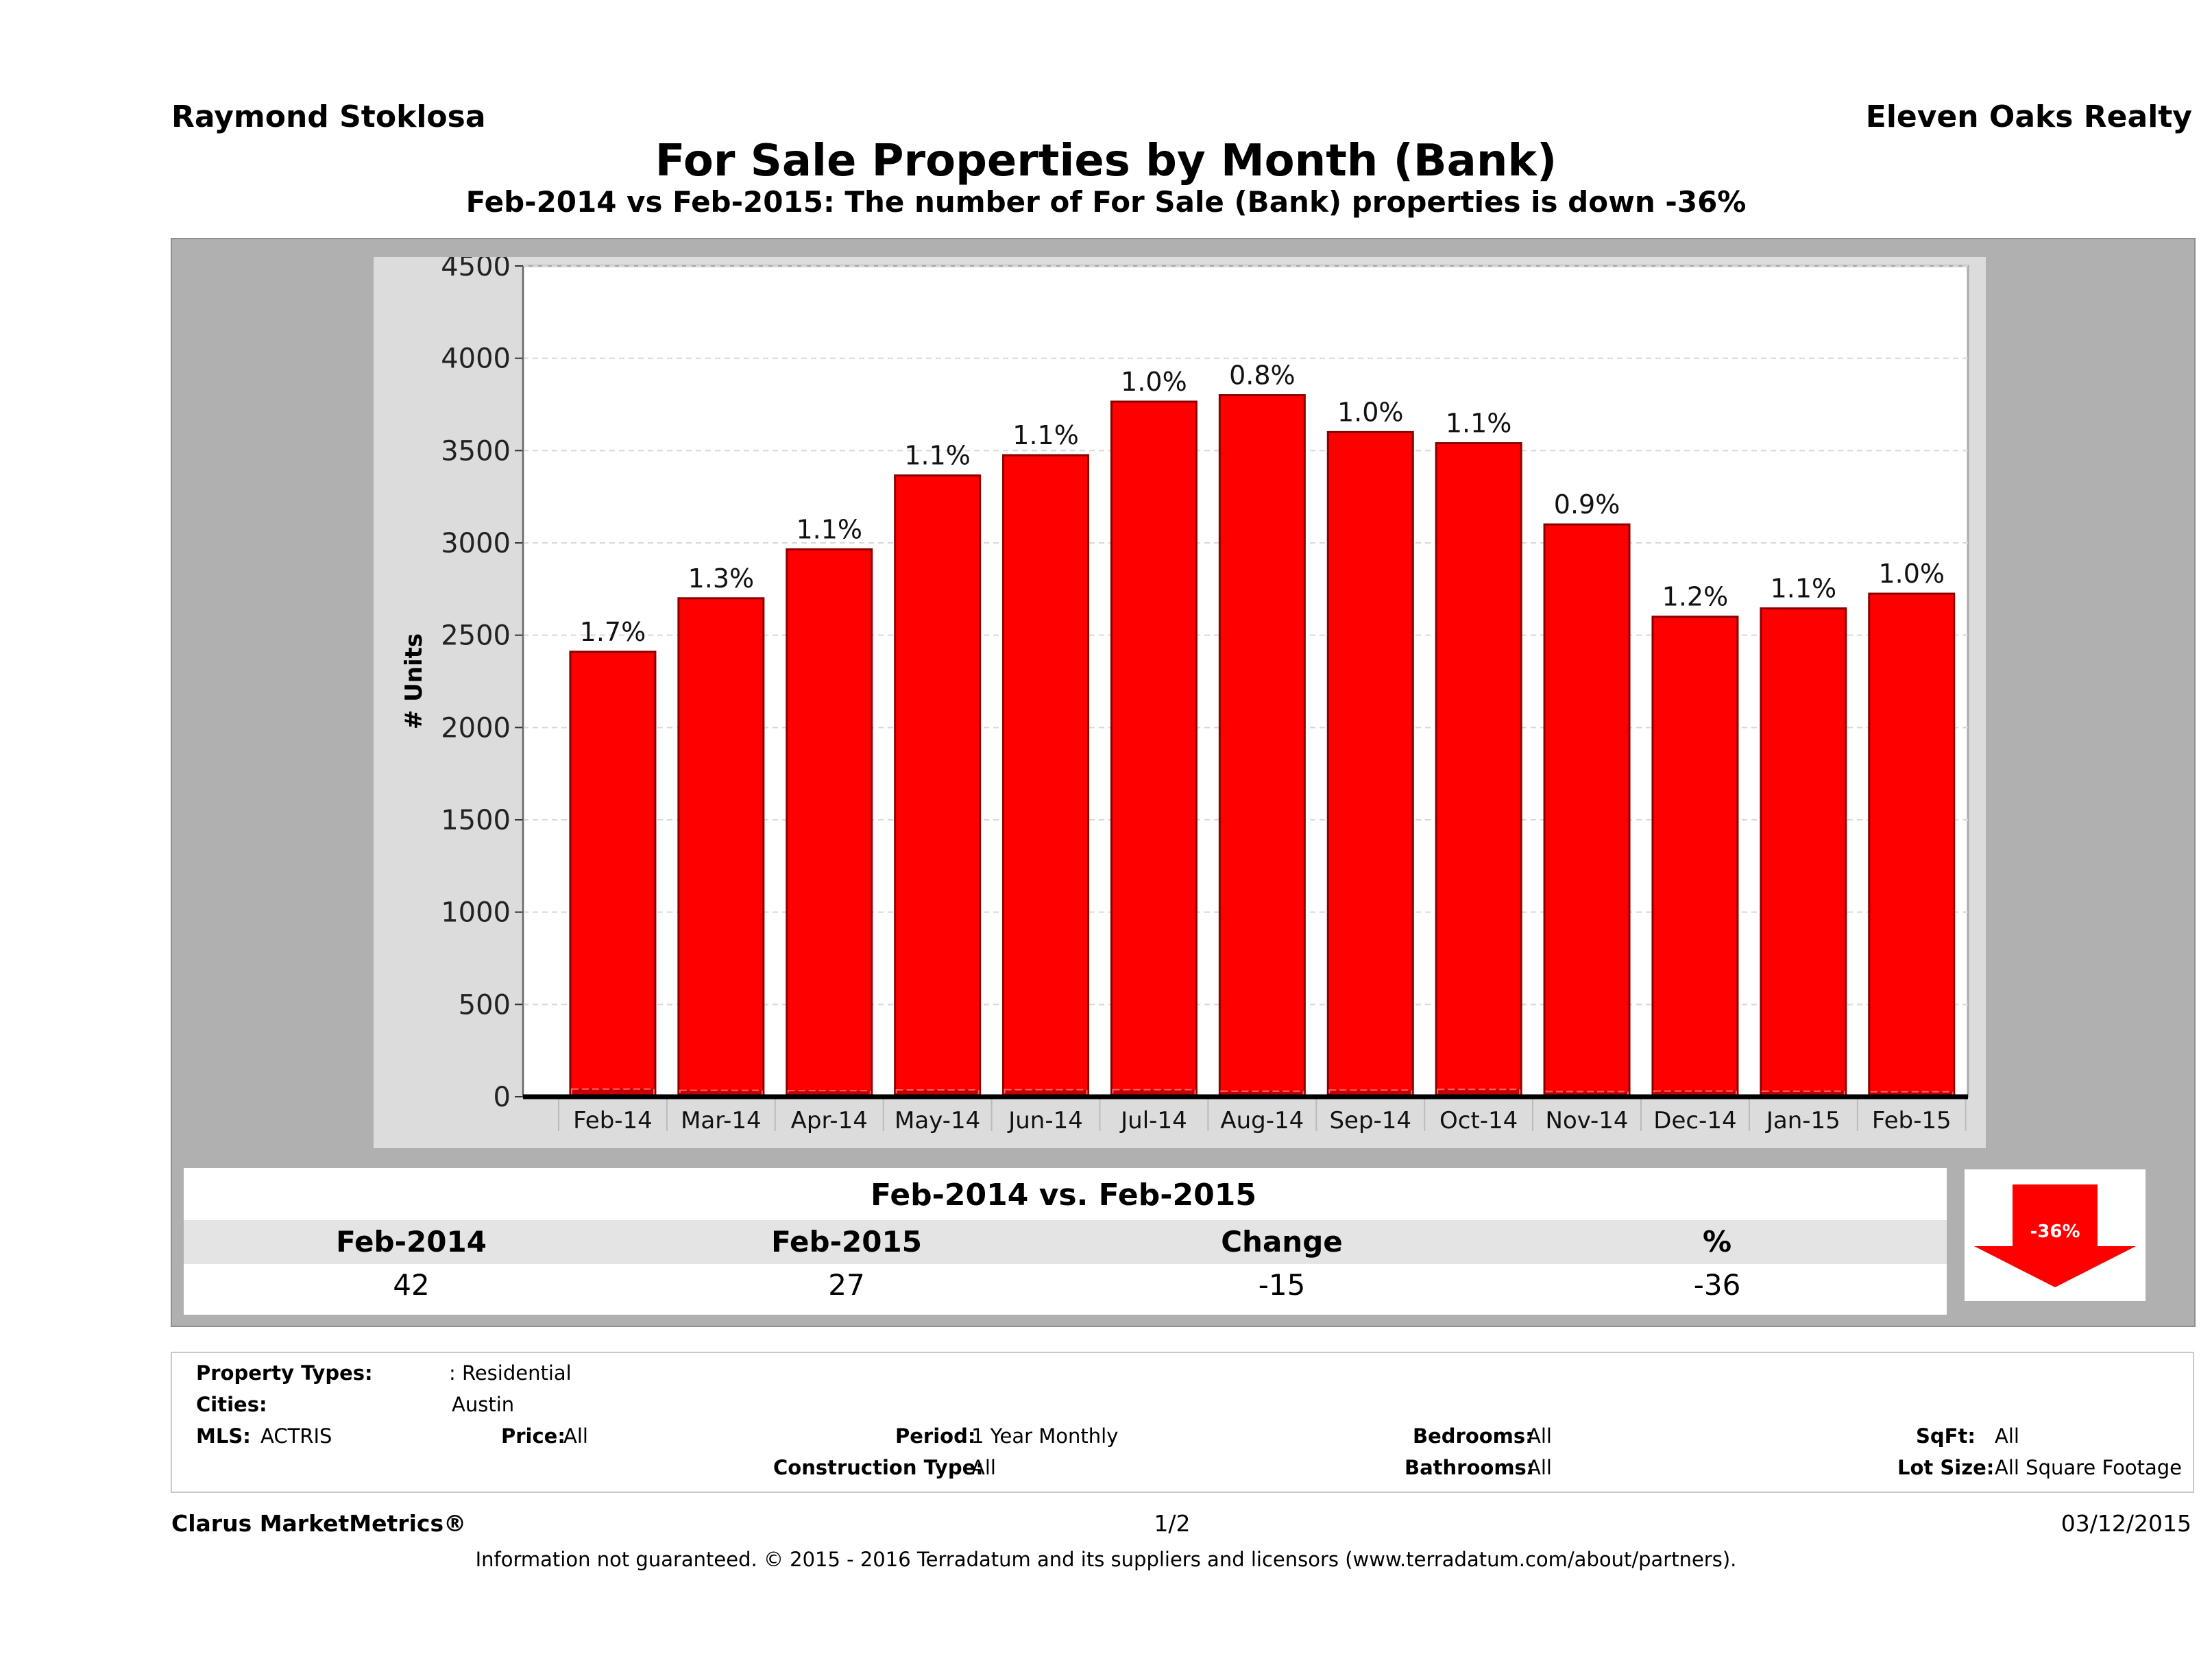  What do you see at coordinates (2007, 1436) in the screenshot?
I see `sqft-value: All` at bounding box center [2007, 1436].